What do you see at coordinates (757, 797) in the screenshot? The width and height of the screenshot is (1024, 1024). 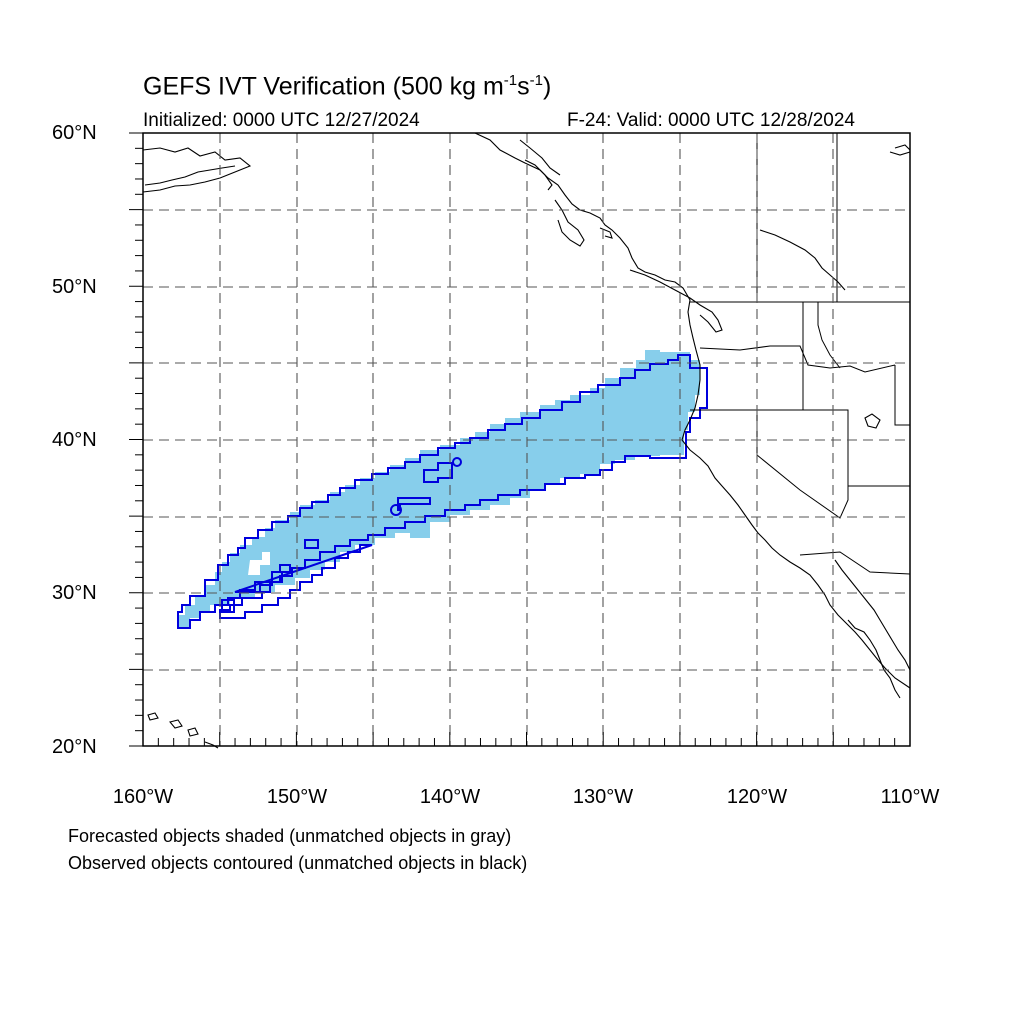 I see `lon-label-120w: 120°W` at bounding box center [757, 797].